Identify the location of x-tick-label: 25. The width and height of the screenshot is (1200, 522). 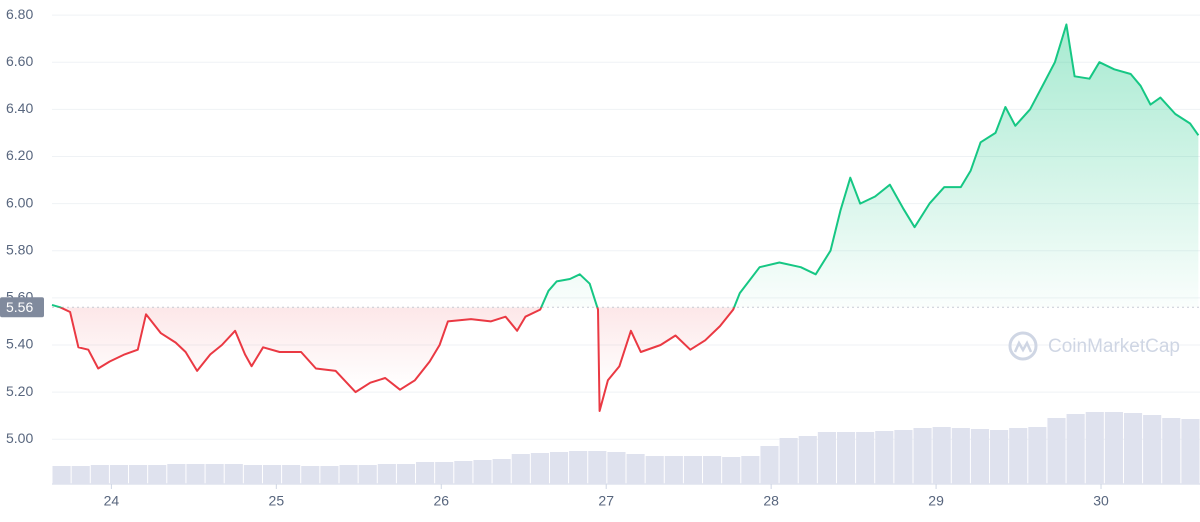
(277, 501).